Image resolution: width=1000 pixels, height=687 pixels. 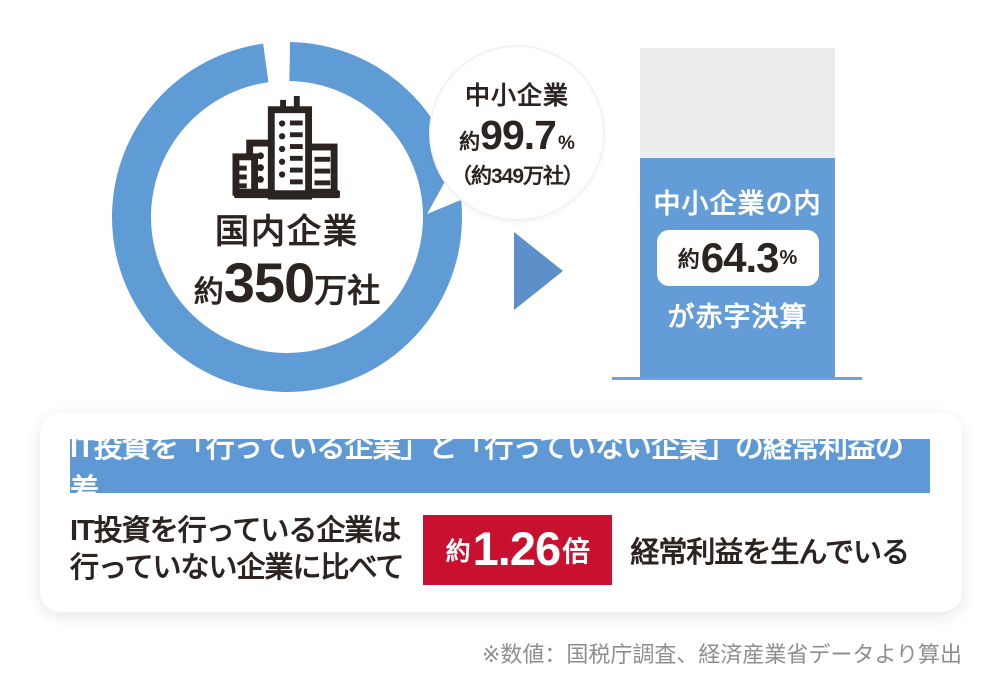 What do you see at coordinates (722, 654) in the screenshot?
I see `footnote: ※数値：国税庁調査、経済産業省データより算出` at bounding box center [722, 654].